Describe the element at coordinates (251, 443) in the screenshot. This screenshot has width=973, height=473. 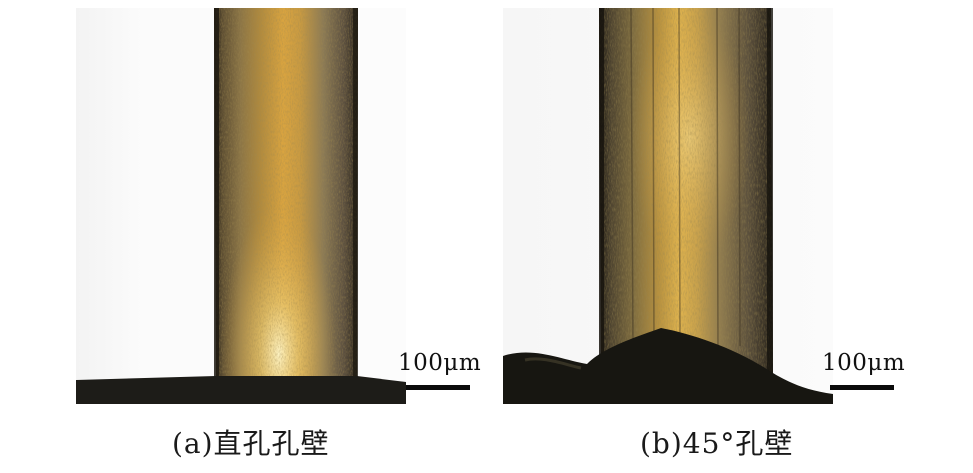
I see `caption-a: (a)直孔孔壁` at that location.